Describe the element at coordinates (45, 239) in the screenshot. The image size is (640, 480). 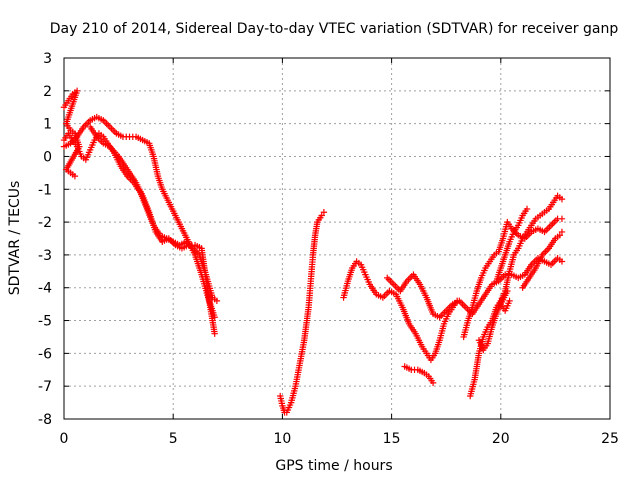
I see `y-tick-labels: 3 2 1 0 -1 -2 -3 -4 -5 -6 -7 -8` at that location.